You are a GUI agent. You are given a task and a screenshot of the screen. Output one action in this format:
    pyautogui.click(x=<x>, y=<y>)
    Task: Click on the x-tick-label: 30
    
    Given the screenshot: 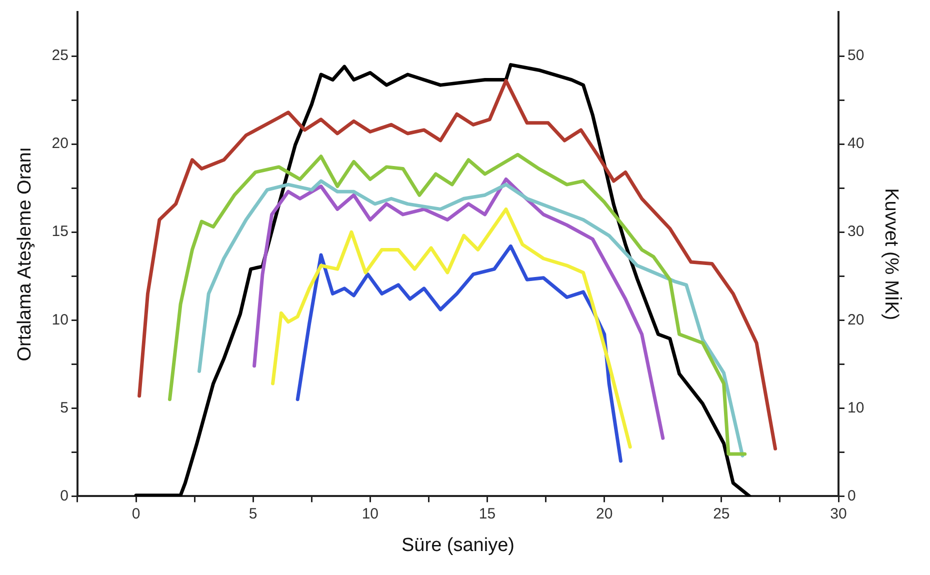 What is the action you would take?
    pyautogui.click(x=838, y=513)
    